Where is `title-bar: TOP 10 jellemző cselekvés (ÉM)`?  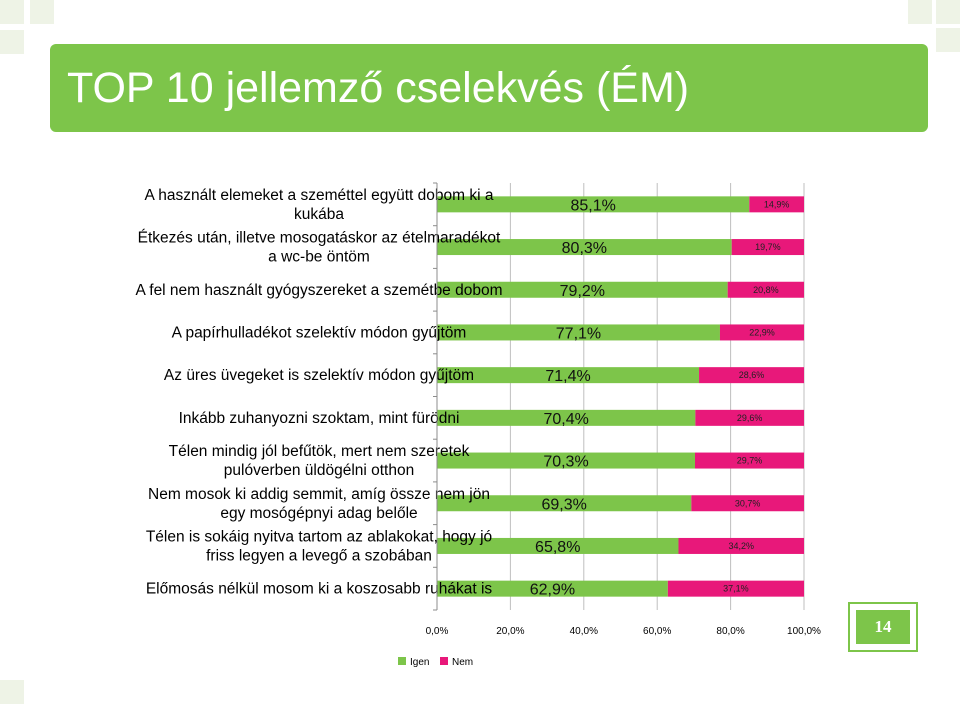
title-bar: TOP 10 jellemző cselekvés (ÉM) is located at coordinates (489, 88).